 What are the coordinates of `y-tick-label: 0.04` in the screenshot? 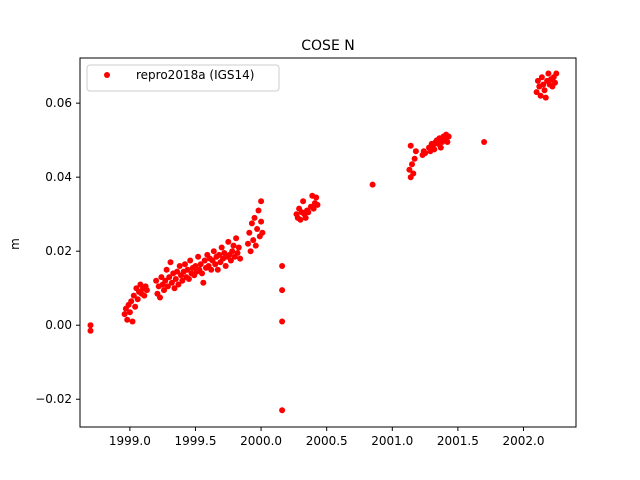 It's located at (58, 177).